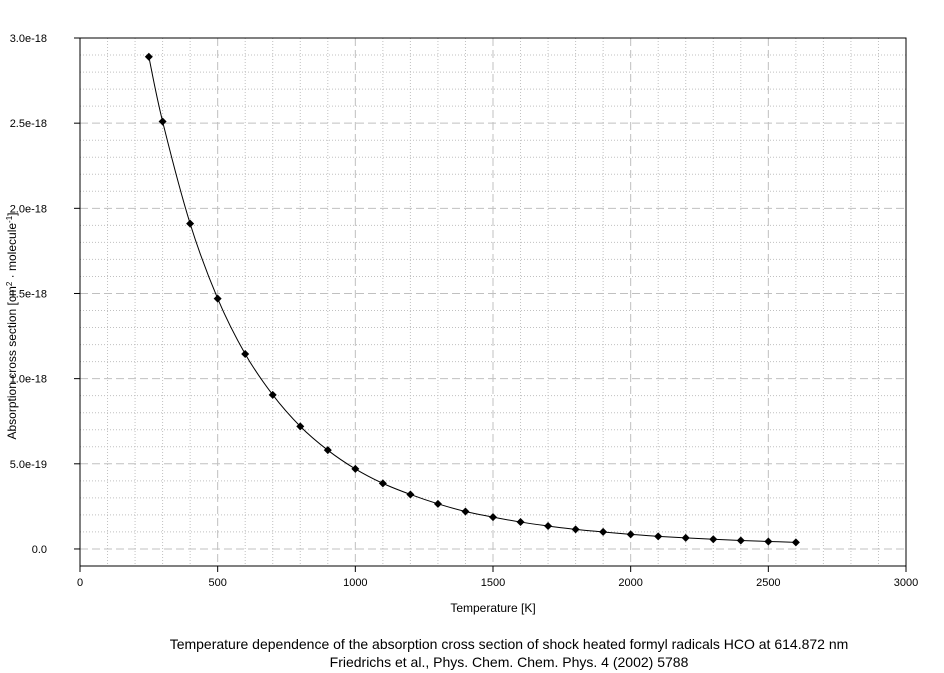 This screenshot has width=944, height=673. I want to click on y-tick-label: 1.0e-18, so click(28, 380).